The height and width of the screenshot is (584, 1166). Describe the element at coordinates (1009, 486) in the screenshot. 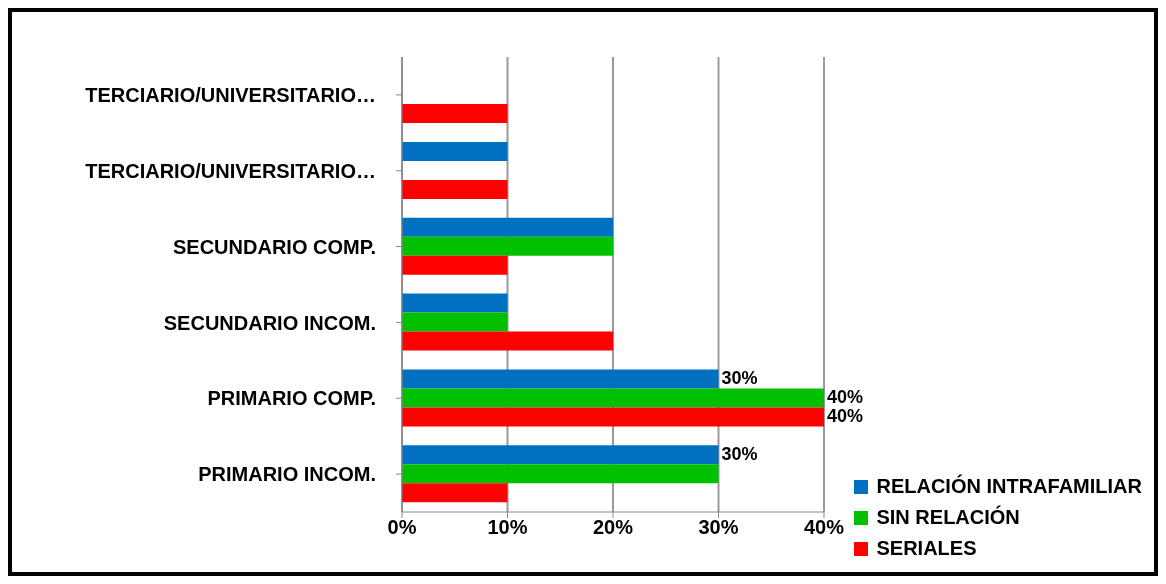

I see `legend-label: RELACIÓN INTRAFAMILIAR` at that location.